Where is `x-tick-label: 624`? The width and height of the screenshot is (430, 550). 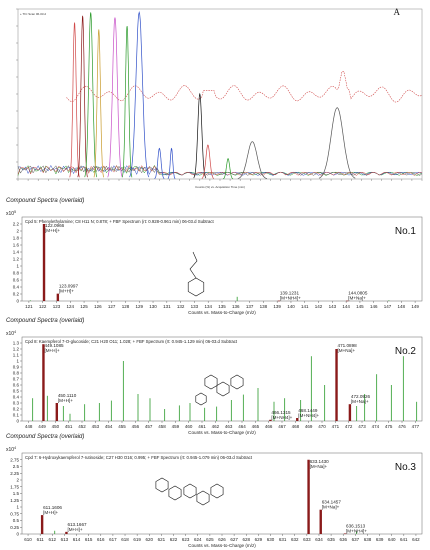 x-tick-label: 624 is located at coordinates (198, 539).